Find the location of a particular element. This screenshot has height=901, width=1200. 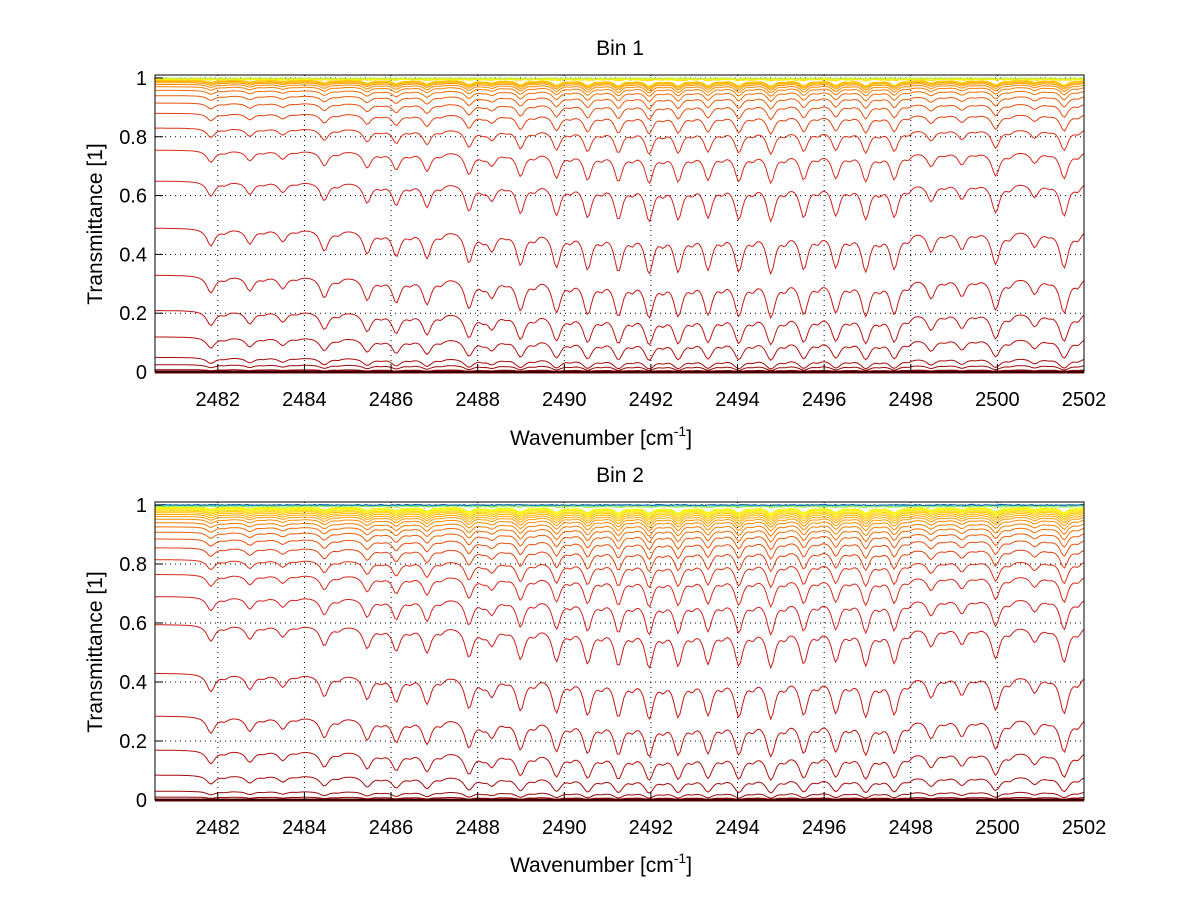

plot-title: Bin 1 is located at coordinates (620, 48).